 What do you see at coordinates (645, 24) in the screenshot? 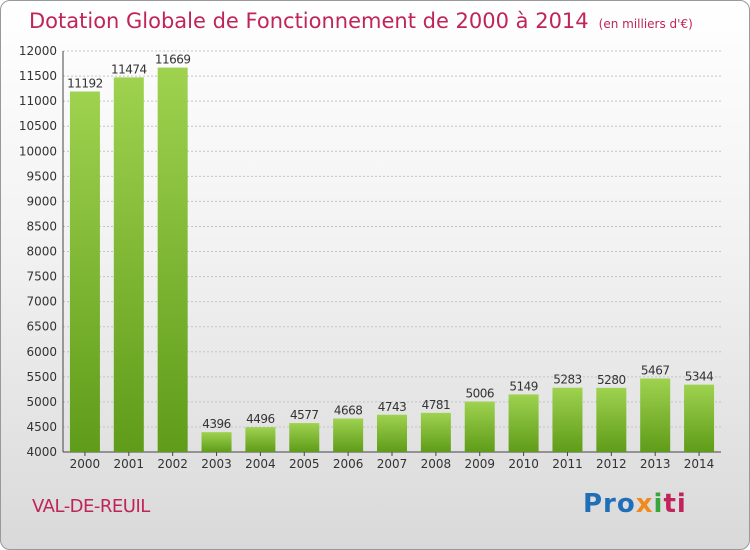
I see `chart-subtitle: (en milliers d'€)` at bounding box center [645, 24].